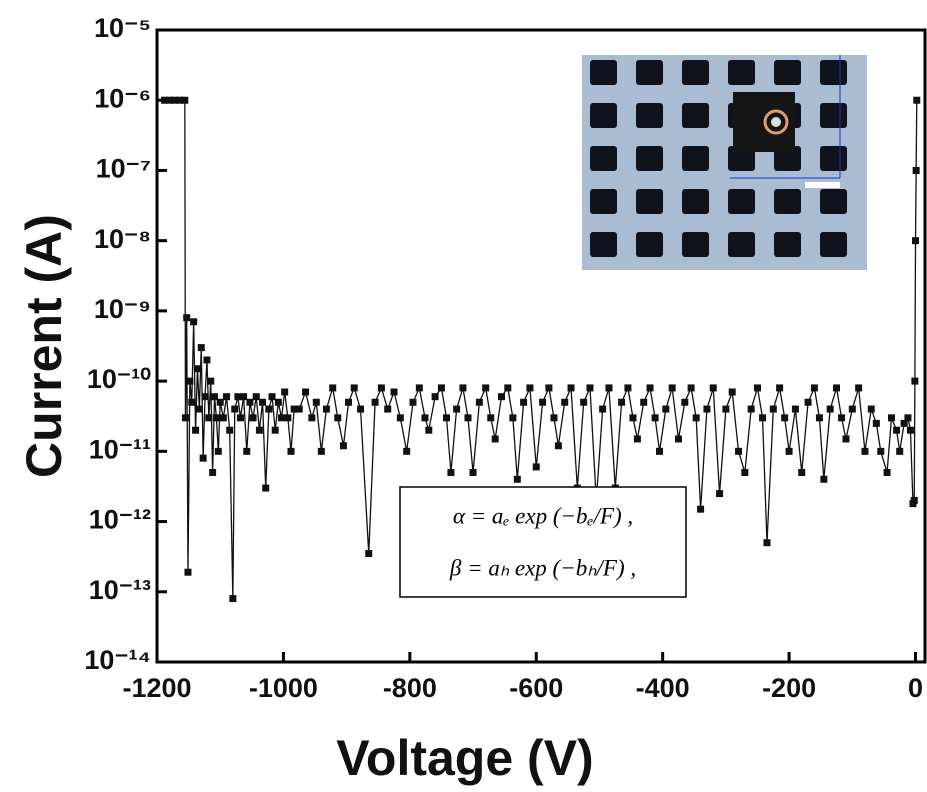 The width and height of the screenshot is (927, 792). I want to click on y-tick-label: 10⁻¹⁰, so click(119, 379).